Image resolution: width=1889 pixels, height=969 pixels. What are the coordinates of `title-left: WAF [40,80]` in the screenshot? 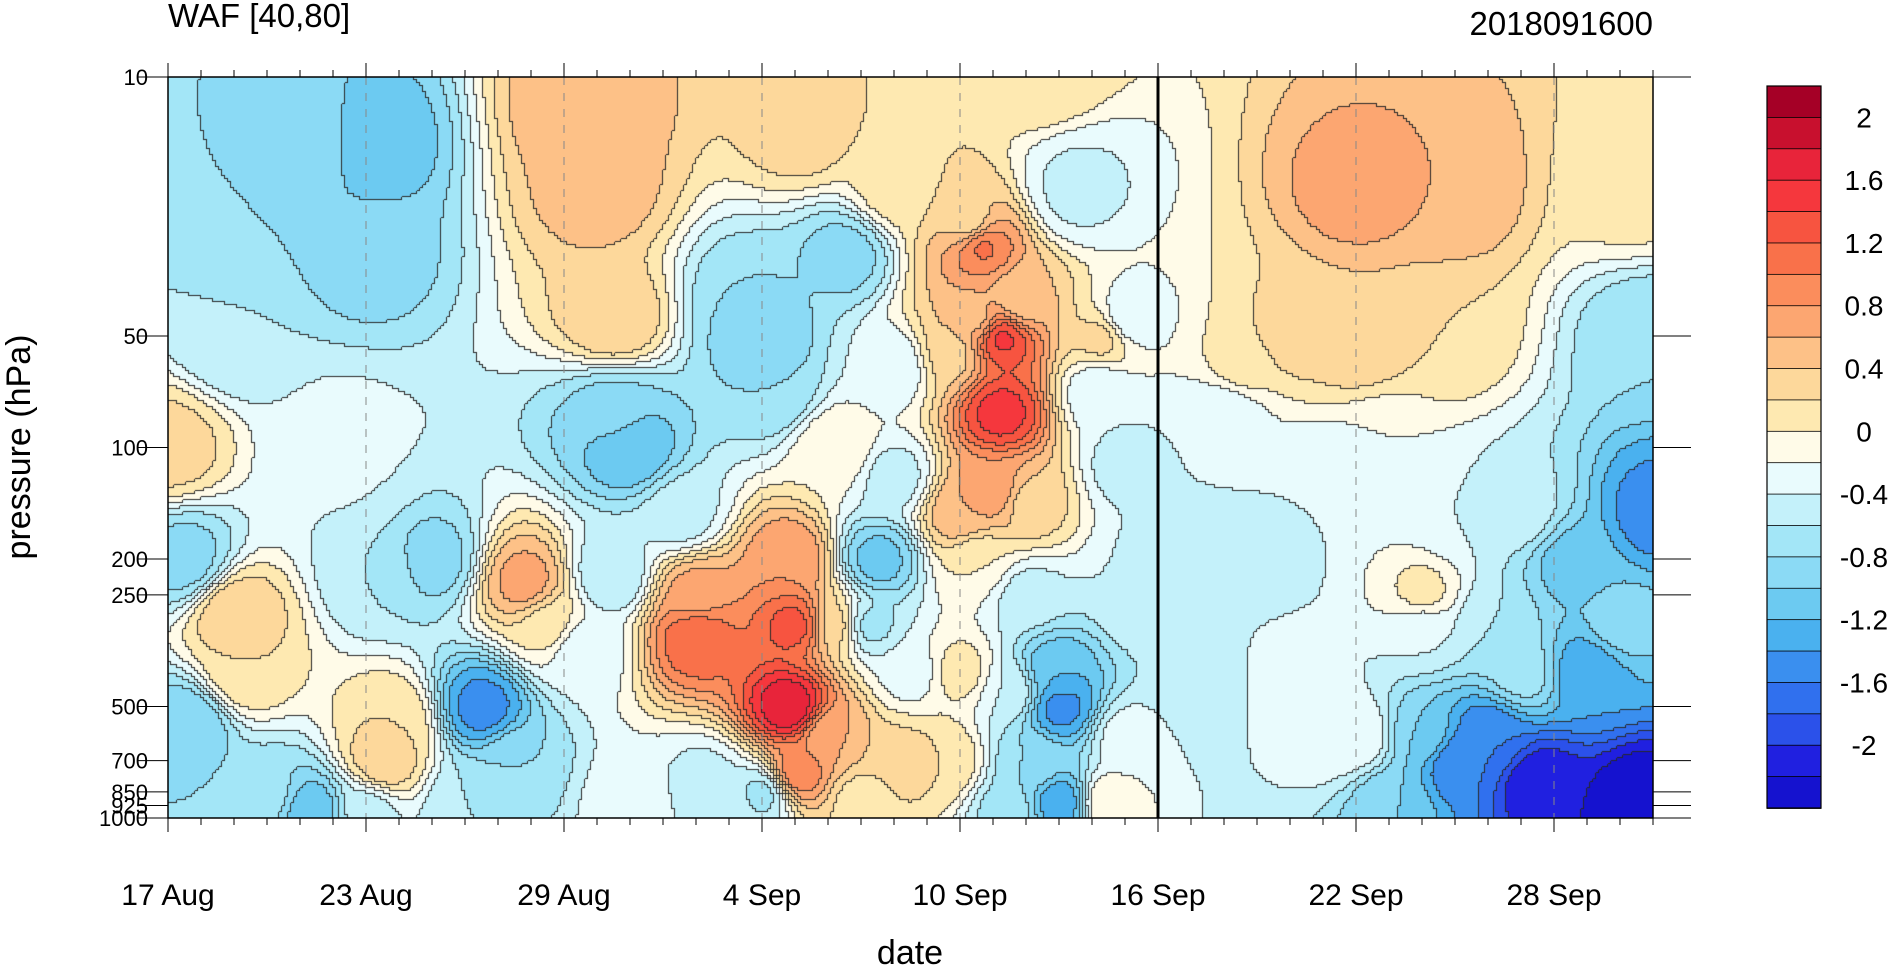 It's located at (259, 17).